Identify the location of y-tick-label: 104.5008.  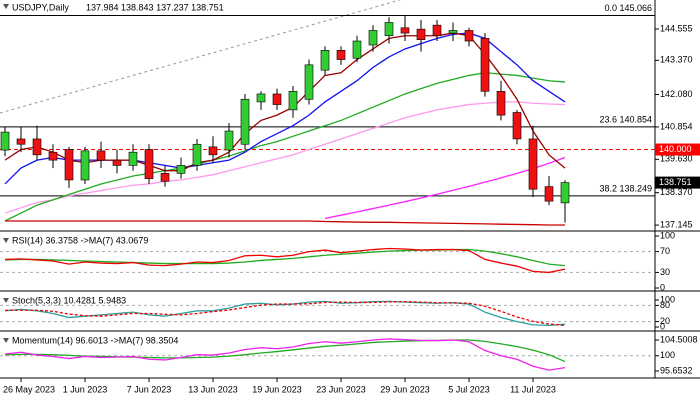
(679, 339).